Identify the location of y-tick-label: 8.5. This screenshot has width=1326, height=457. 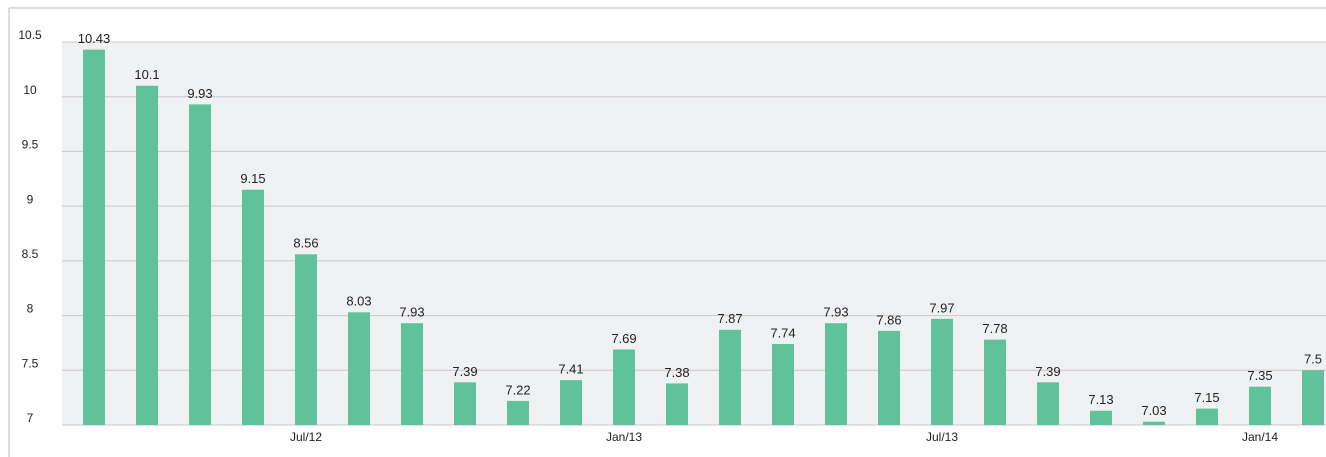
(30, 254).